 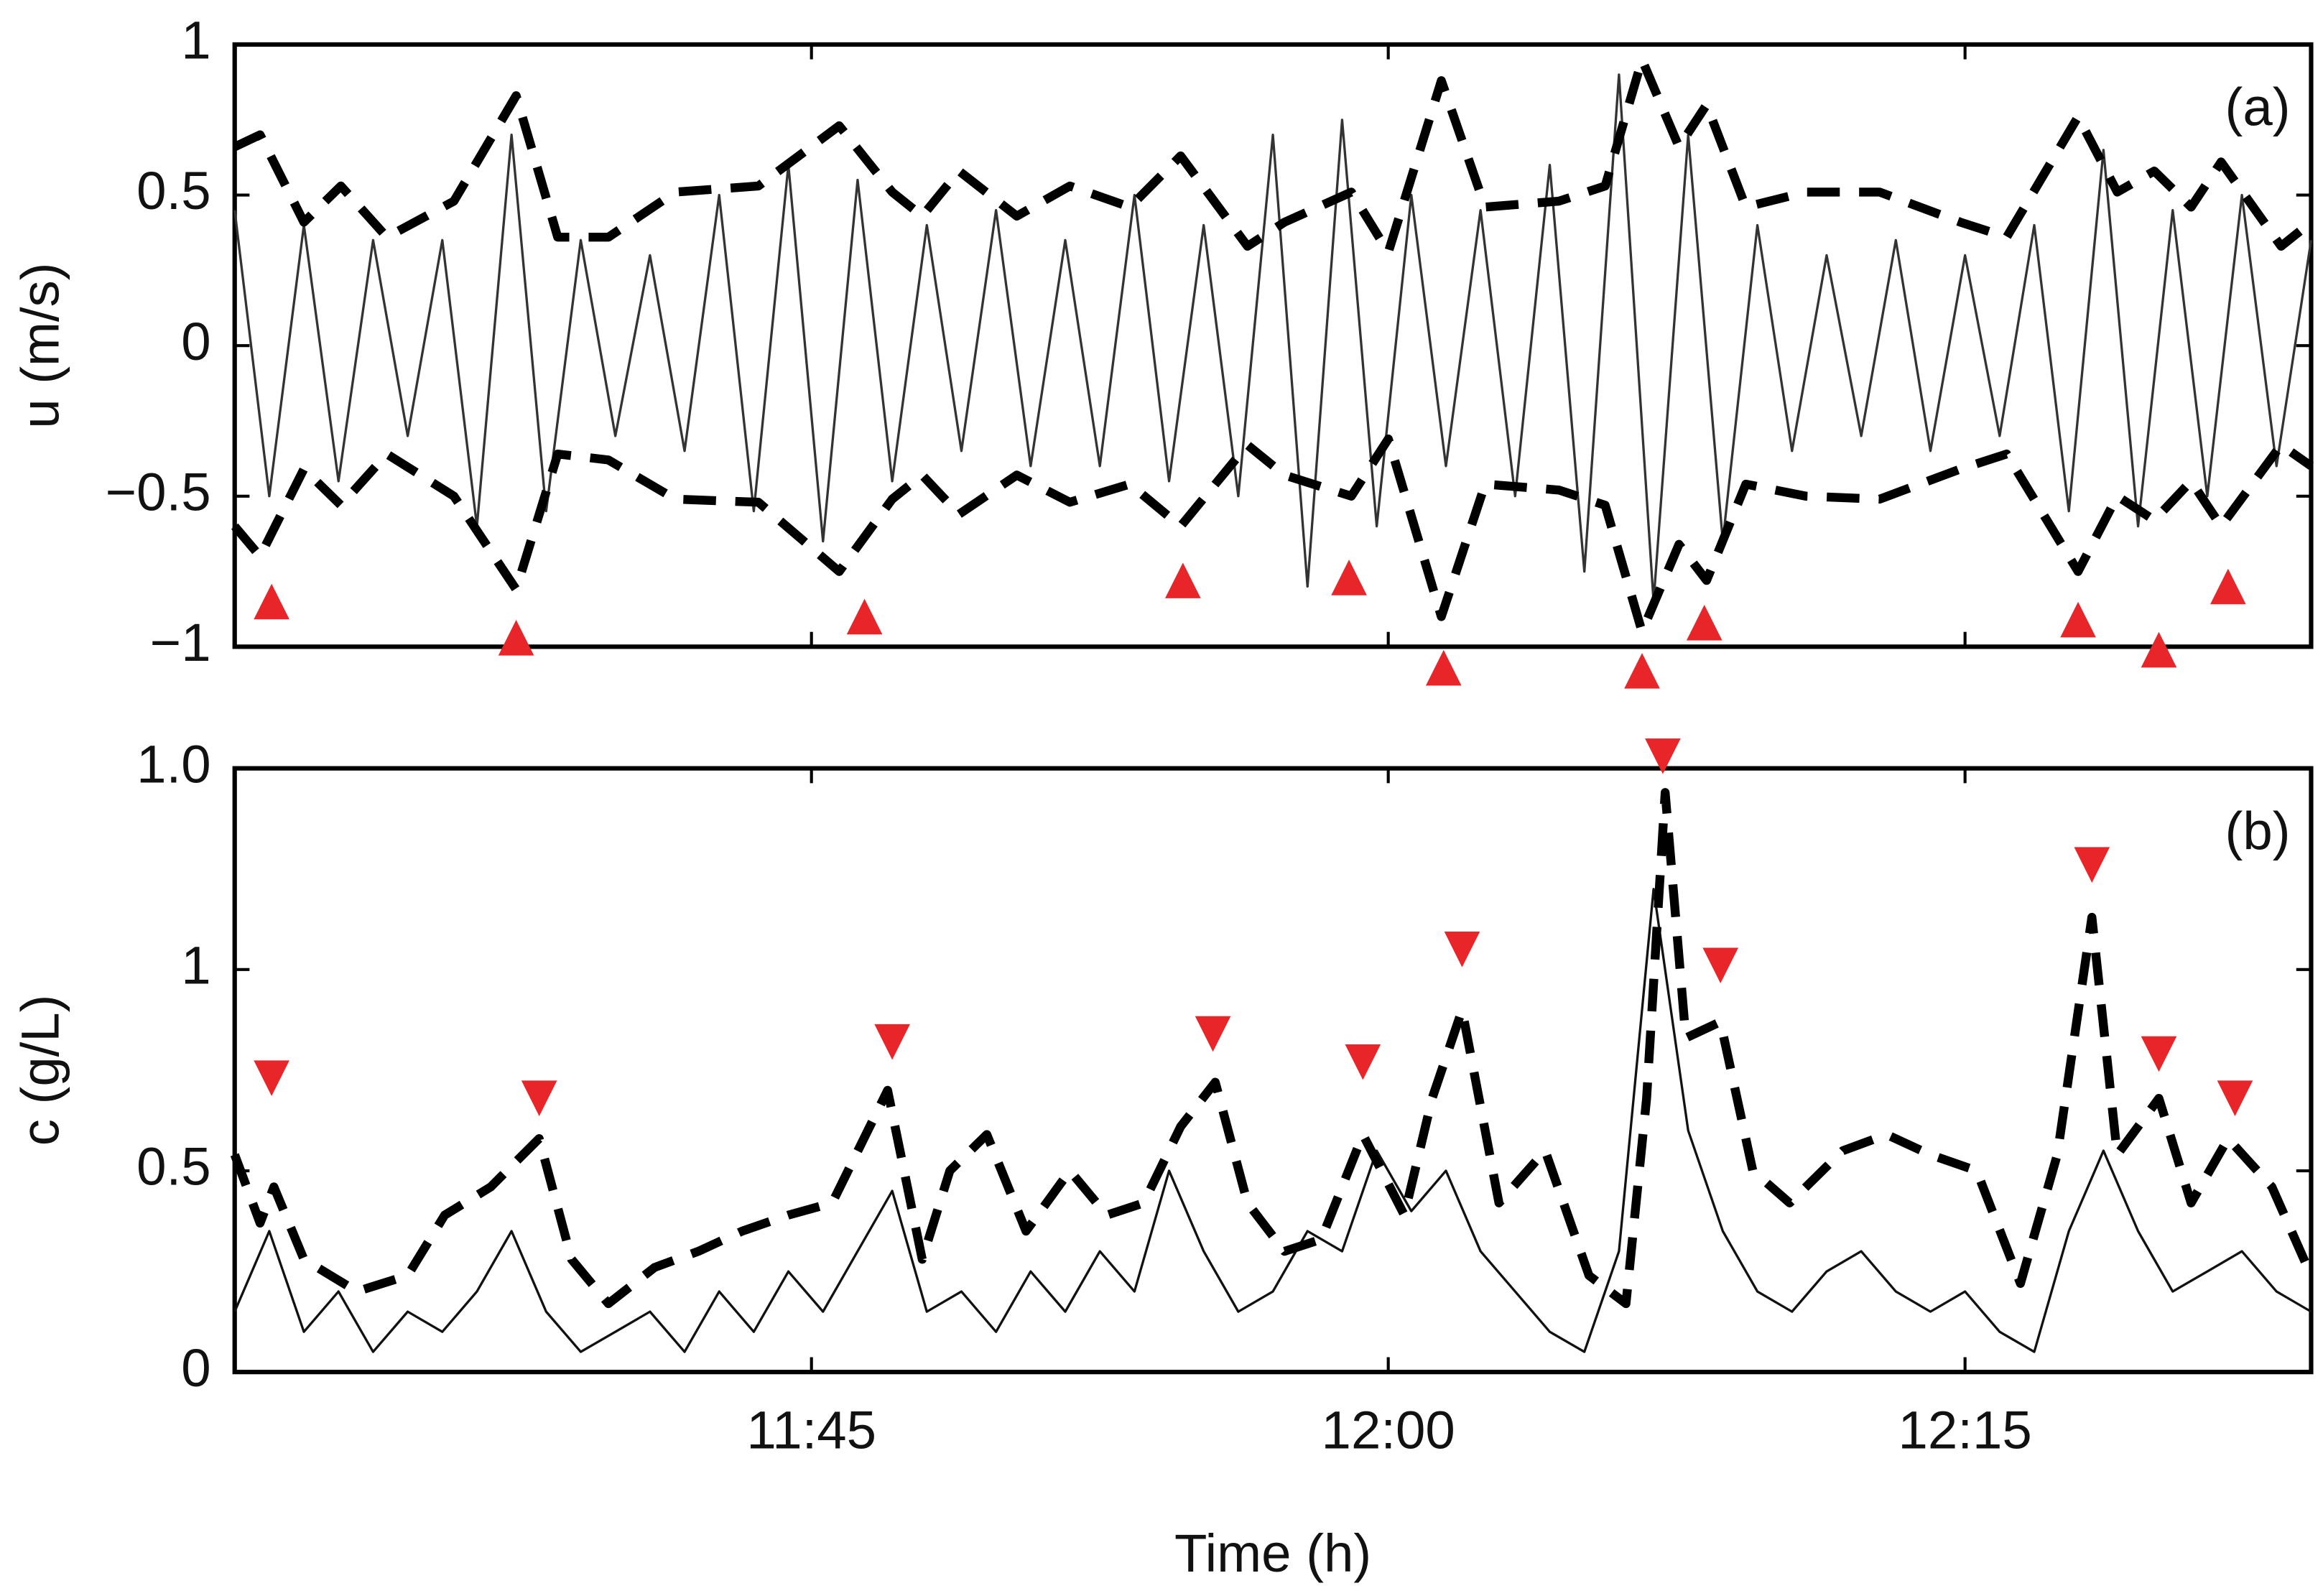 I want to click on x-axis-label: Time (h), so click(x=1272, y=1553).